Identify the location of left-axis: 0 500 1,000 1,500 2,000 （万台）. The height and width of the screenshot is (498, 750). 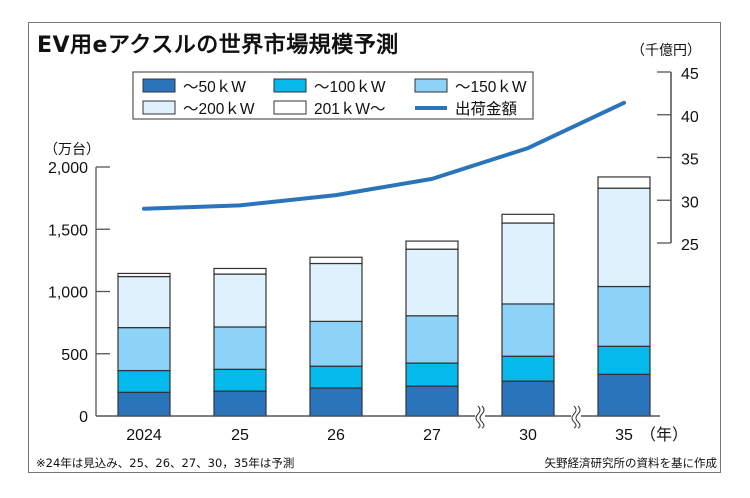
(77, 284).